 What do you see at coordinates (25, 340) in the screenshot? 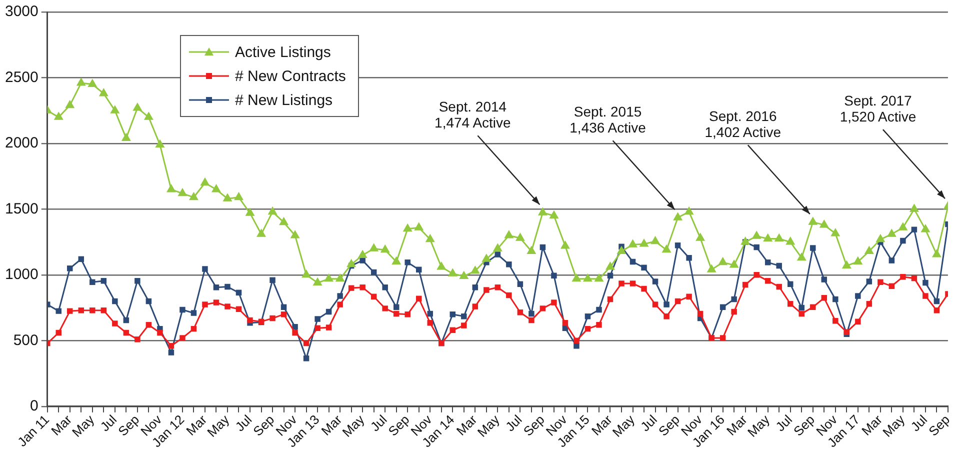
I see `y-tick-label: 500` at bounding box center [25, 340].